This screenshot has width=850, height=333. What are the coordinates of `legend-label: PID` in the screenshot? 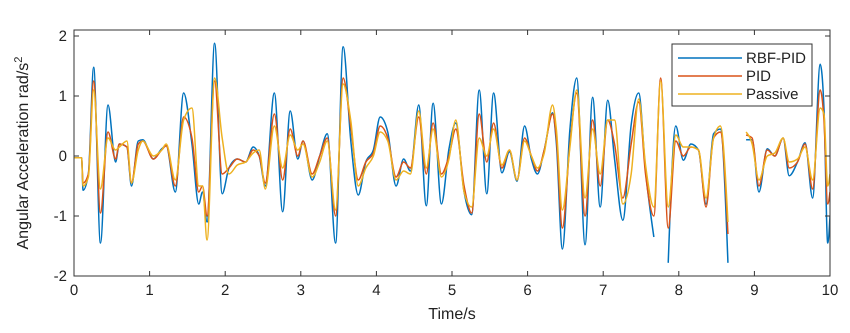 It's located at (759, 76).